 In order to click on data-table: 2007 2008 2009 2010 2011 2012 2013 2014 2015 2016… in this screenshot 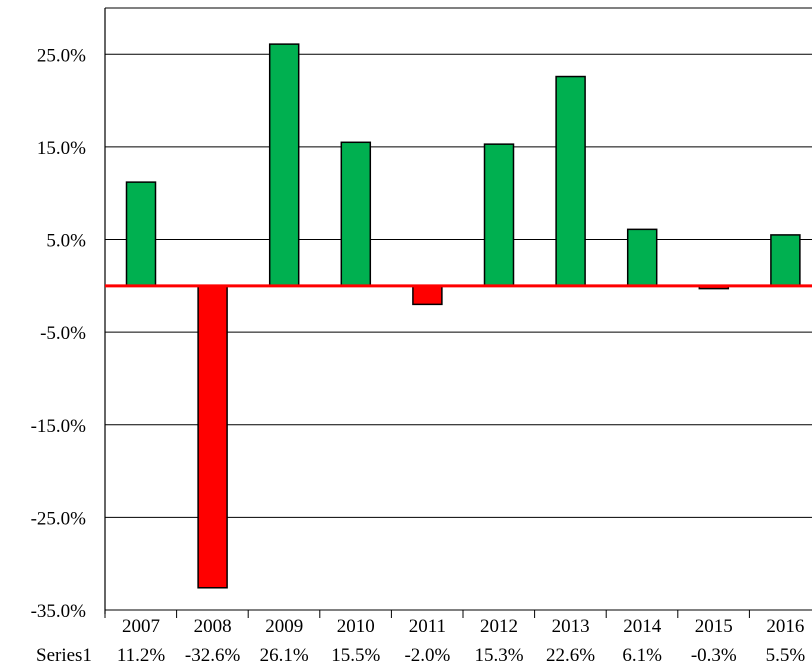, I will do `click(420, 641)`.